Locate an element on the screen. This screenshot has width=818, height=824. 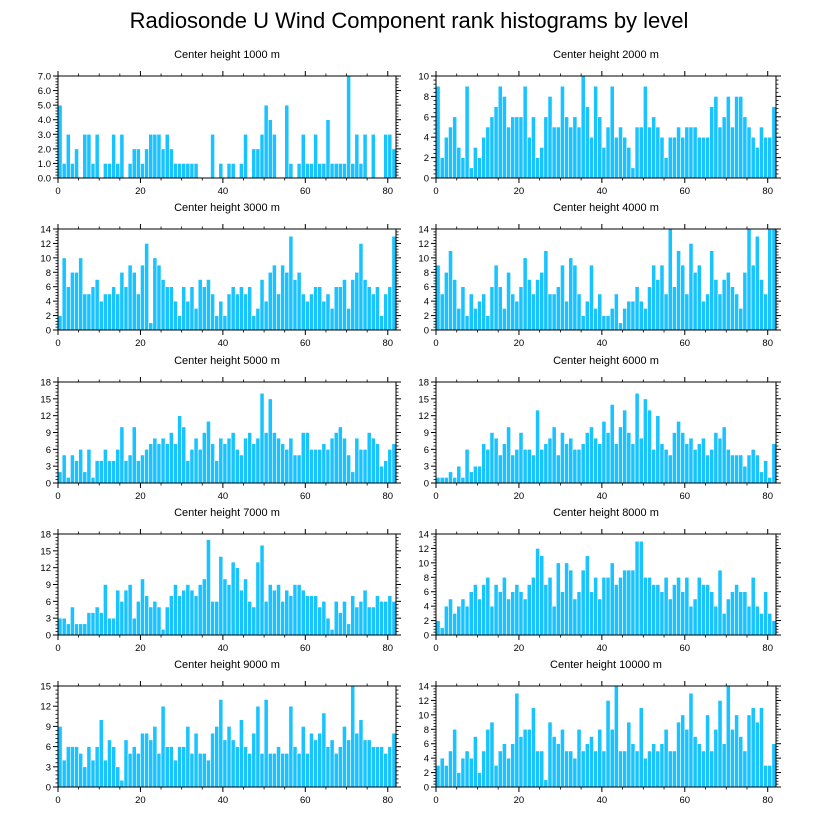
panel-title: Center height 5000 m is located at coordinates (227, 361).